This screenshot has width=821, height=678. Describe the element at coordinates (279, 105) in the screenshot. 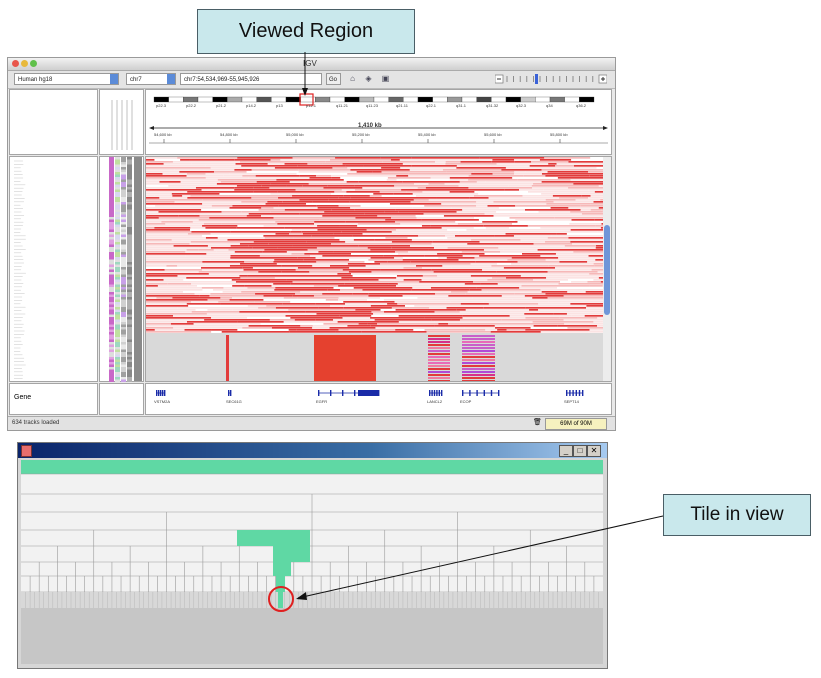

I see `cytoband-label: p13` at that location.